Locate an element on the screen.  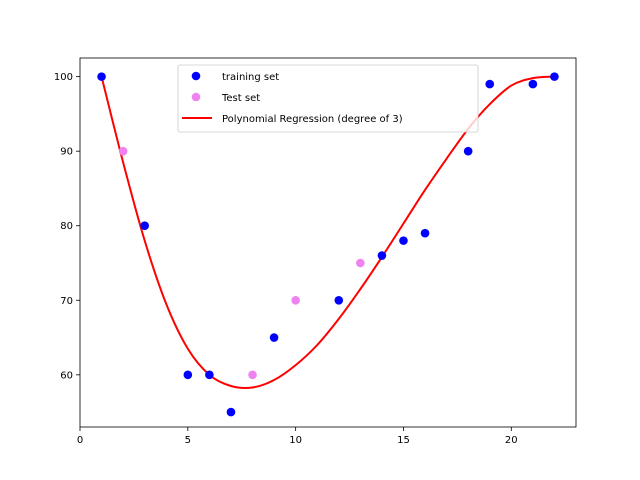
x-tick-label-0: 0 is located at coordinates (80, 440).